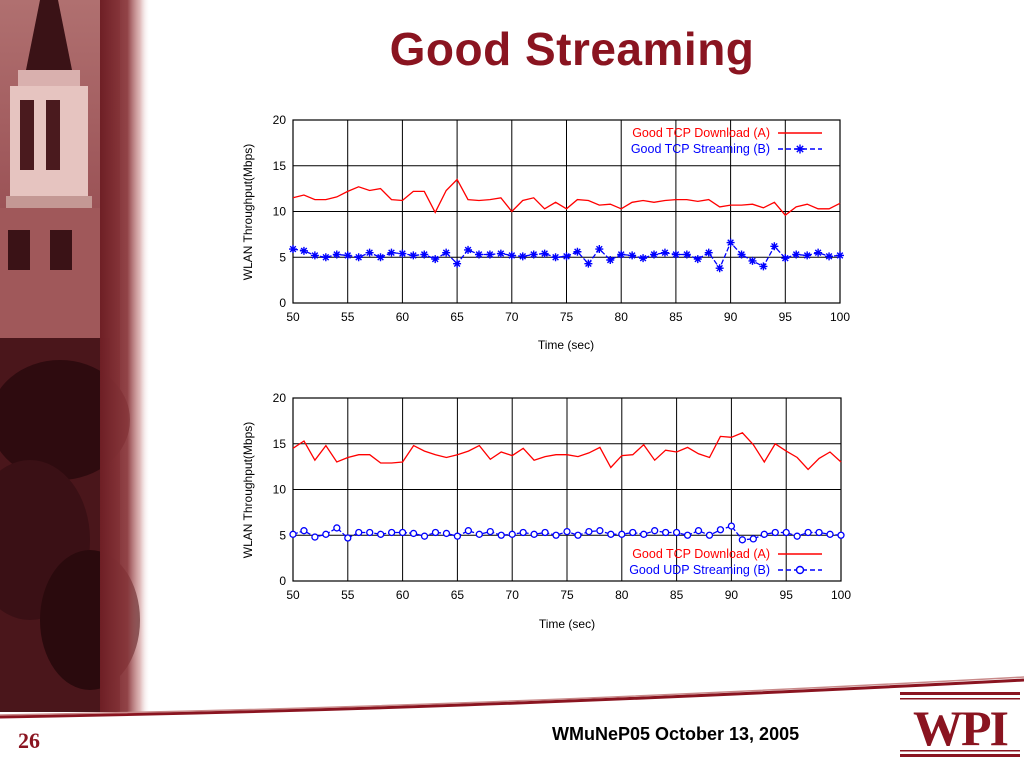 This screenshot has width=1024, height=768. What do you see at coordinates (348, 595) in the screenshot?
I see `x-tick-label: 55` at bounding box center [348, 595].